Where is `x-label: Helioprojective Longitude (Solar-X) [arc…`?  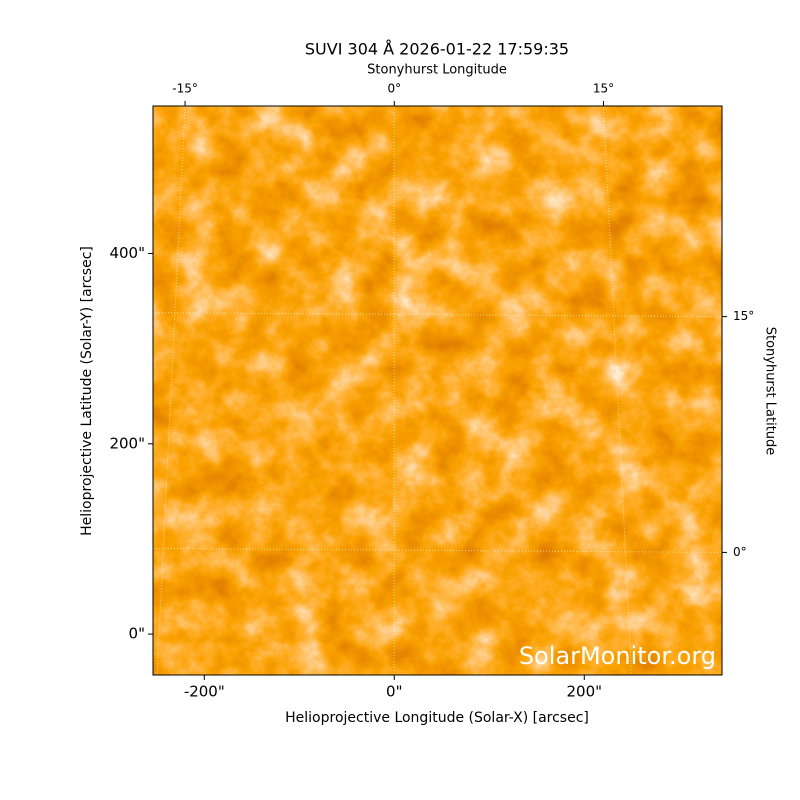 x-label: Helioprojective Longitude (Solar-X) [arc… is located at coordinates (437, 718).